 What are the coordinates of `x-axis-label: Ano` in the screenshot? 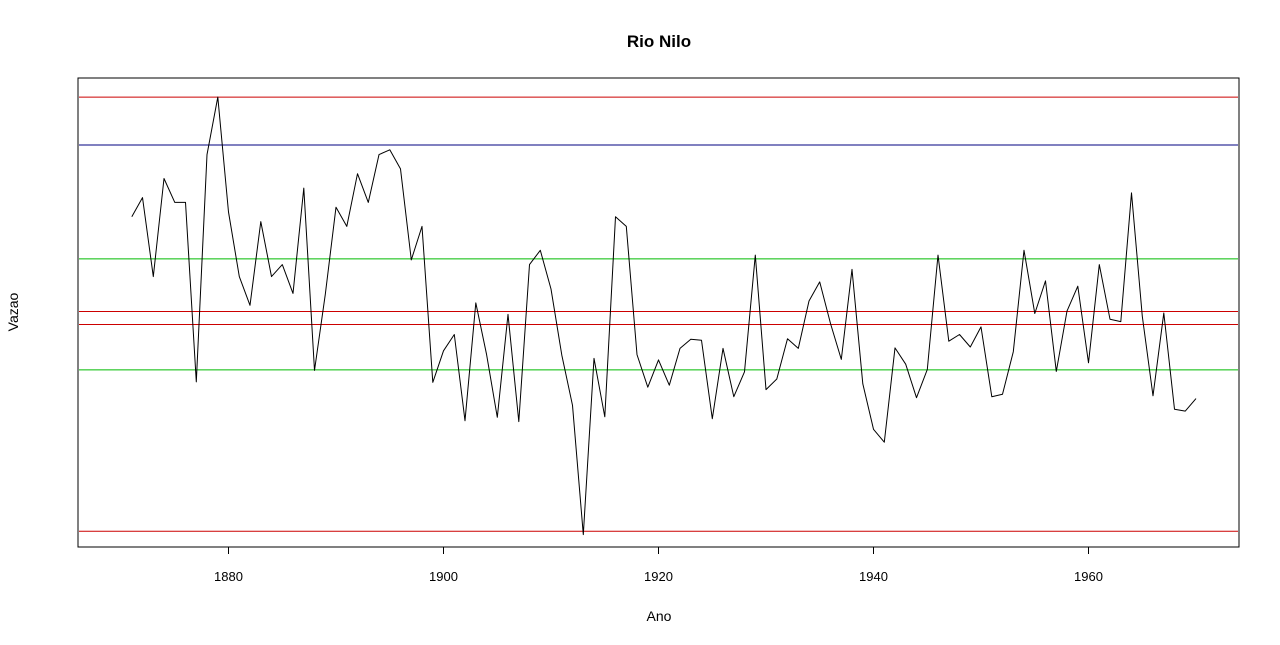 It's located at (659, 616).